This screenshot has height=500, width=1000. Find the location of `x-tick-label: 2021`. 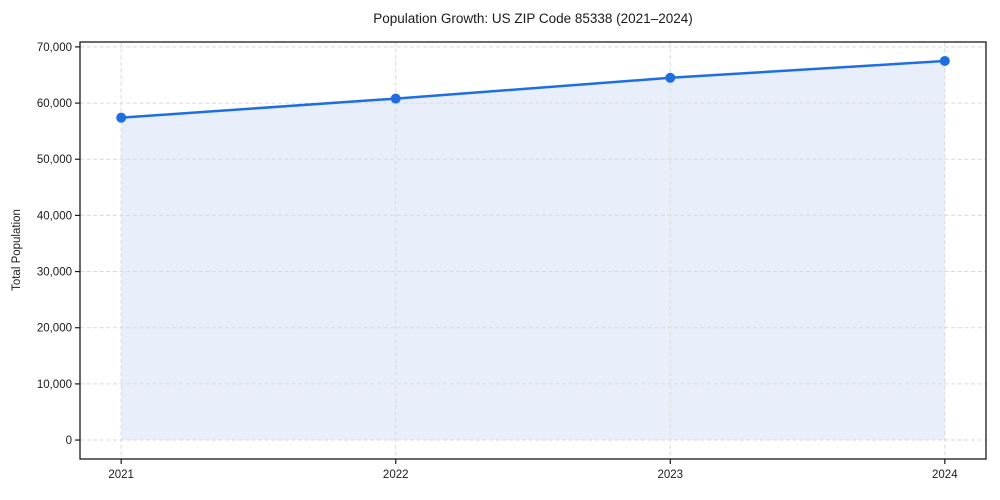

x-tick-label: 2021 is located at coordinates (121, 475).